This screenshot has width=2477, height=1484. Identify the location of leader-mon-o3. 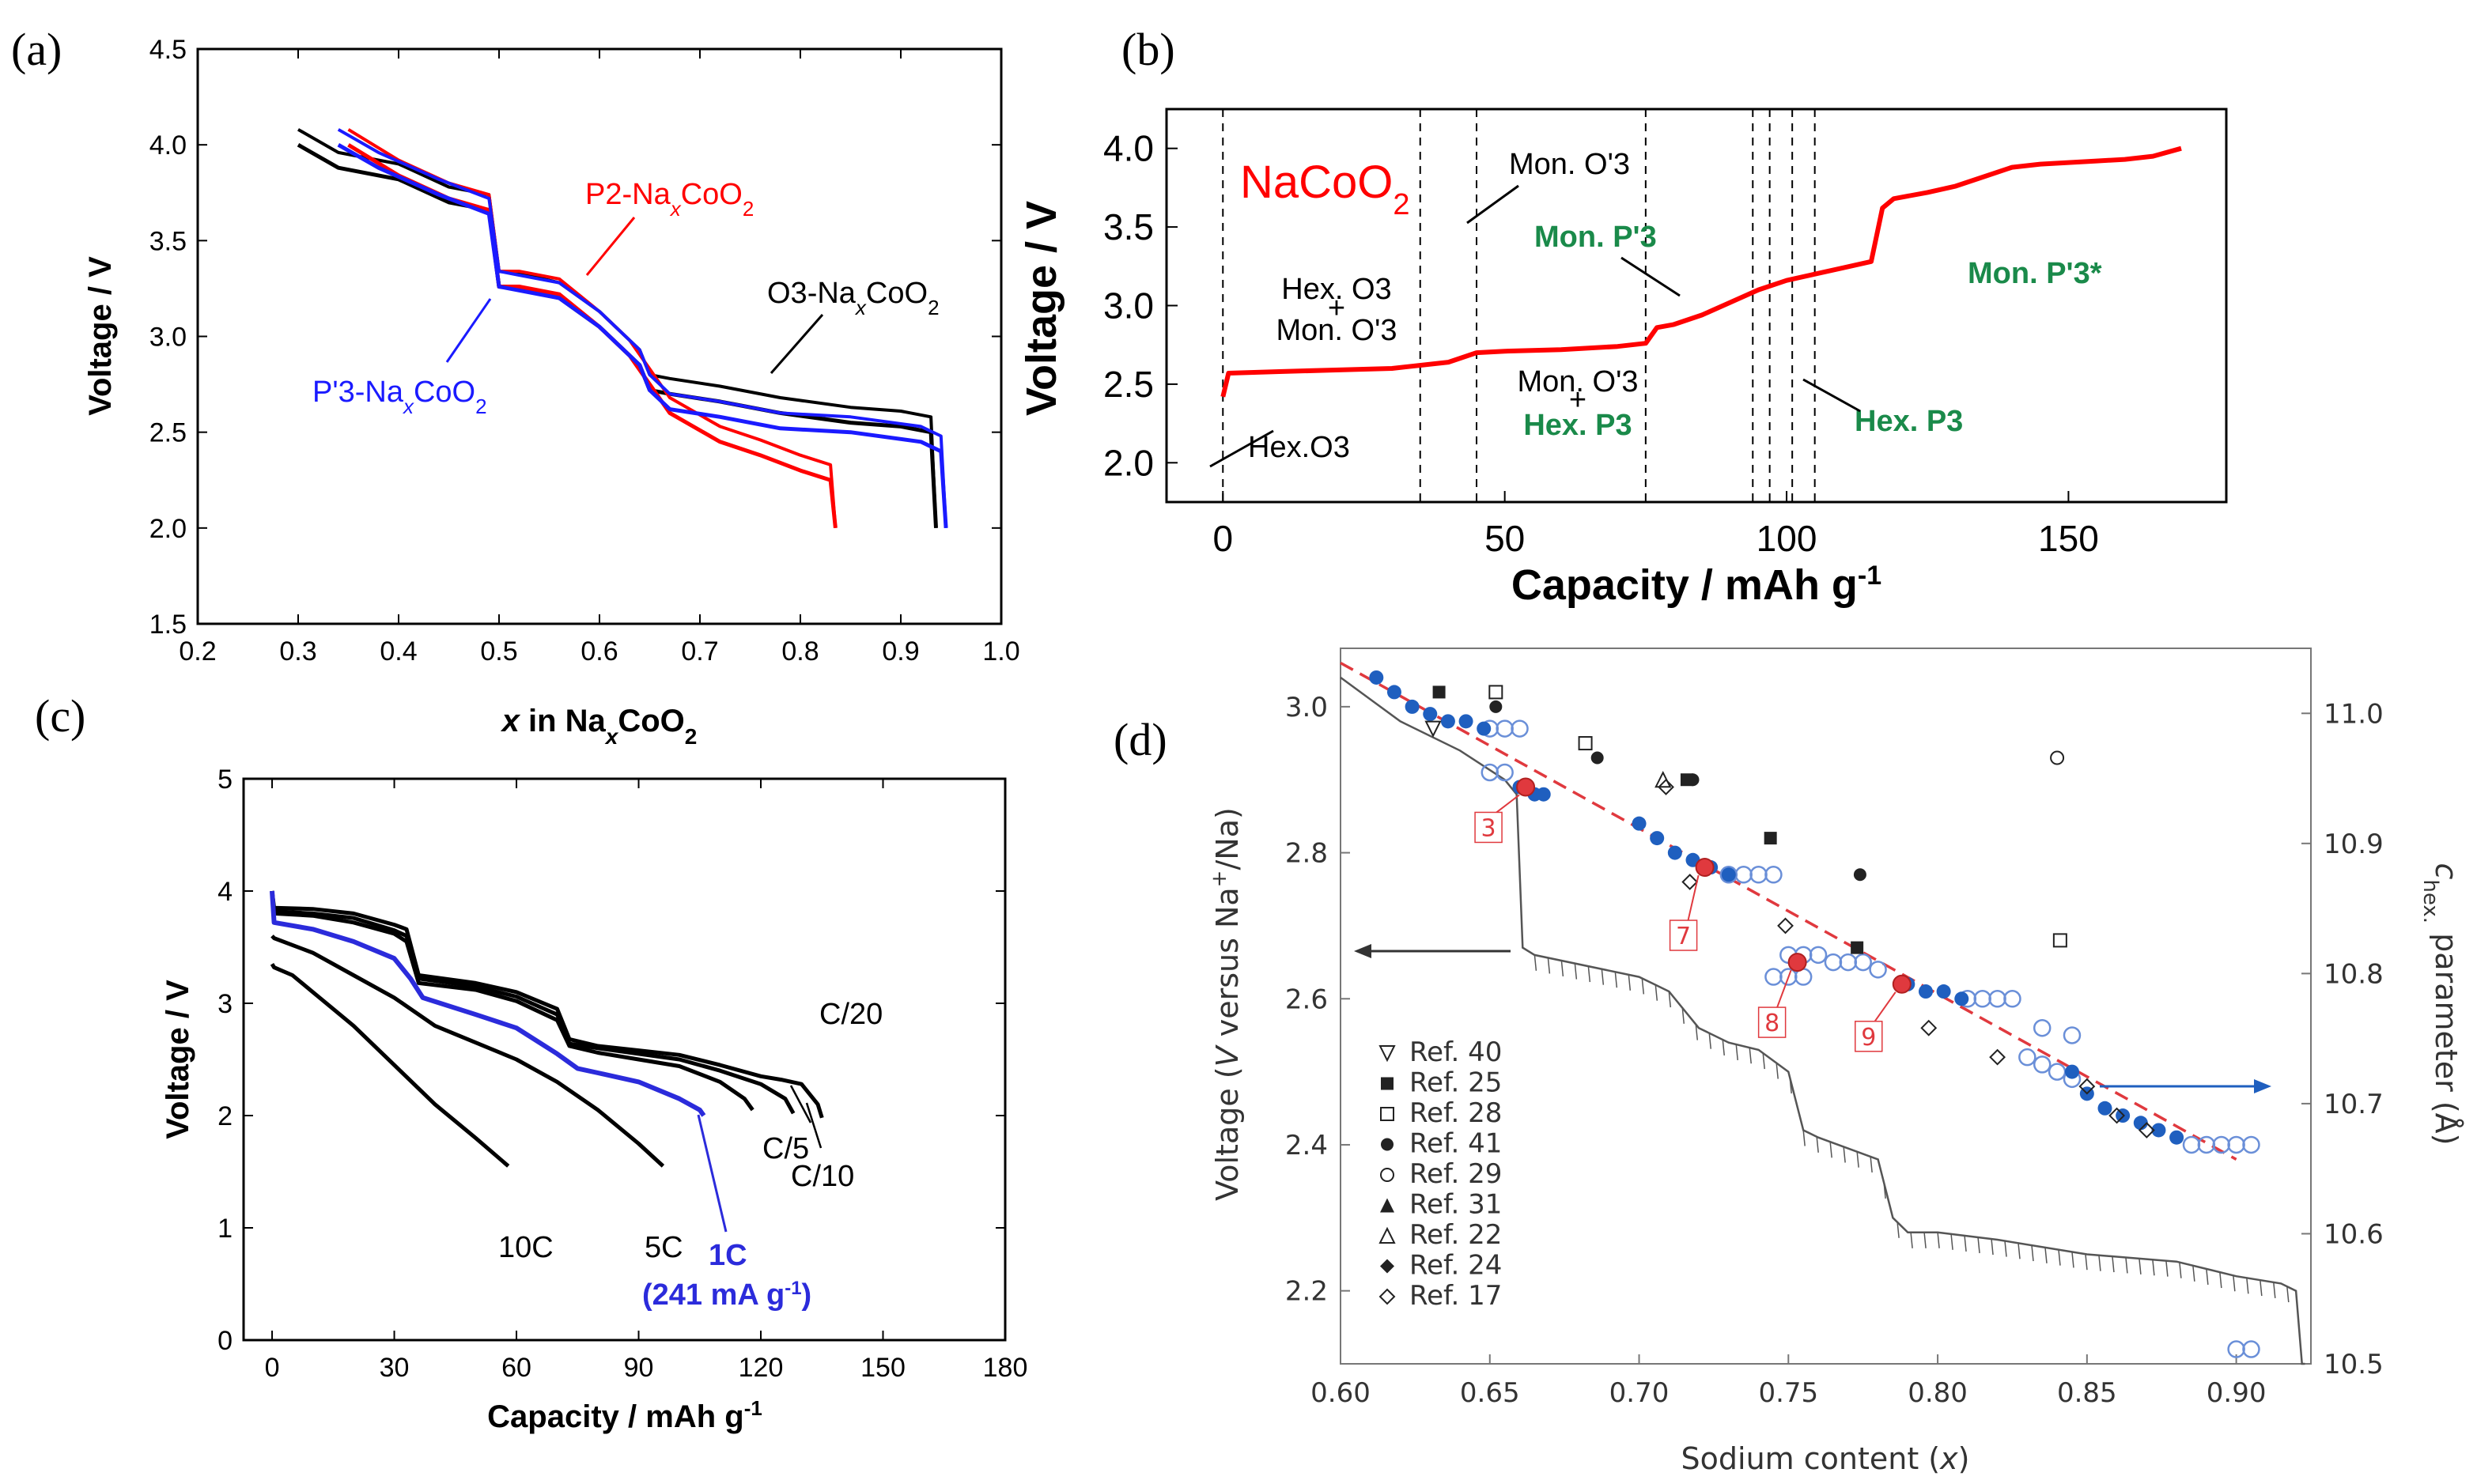
(1492, 204).